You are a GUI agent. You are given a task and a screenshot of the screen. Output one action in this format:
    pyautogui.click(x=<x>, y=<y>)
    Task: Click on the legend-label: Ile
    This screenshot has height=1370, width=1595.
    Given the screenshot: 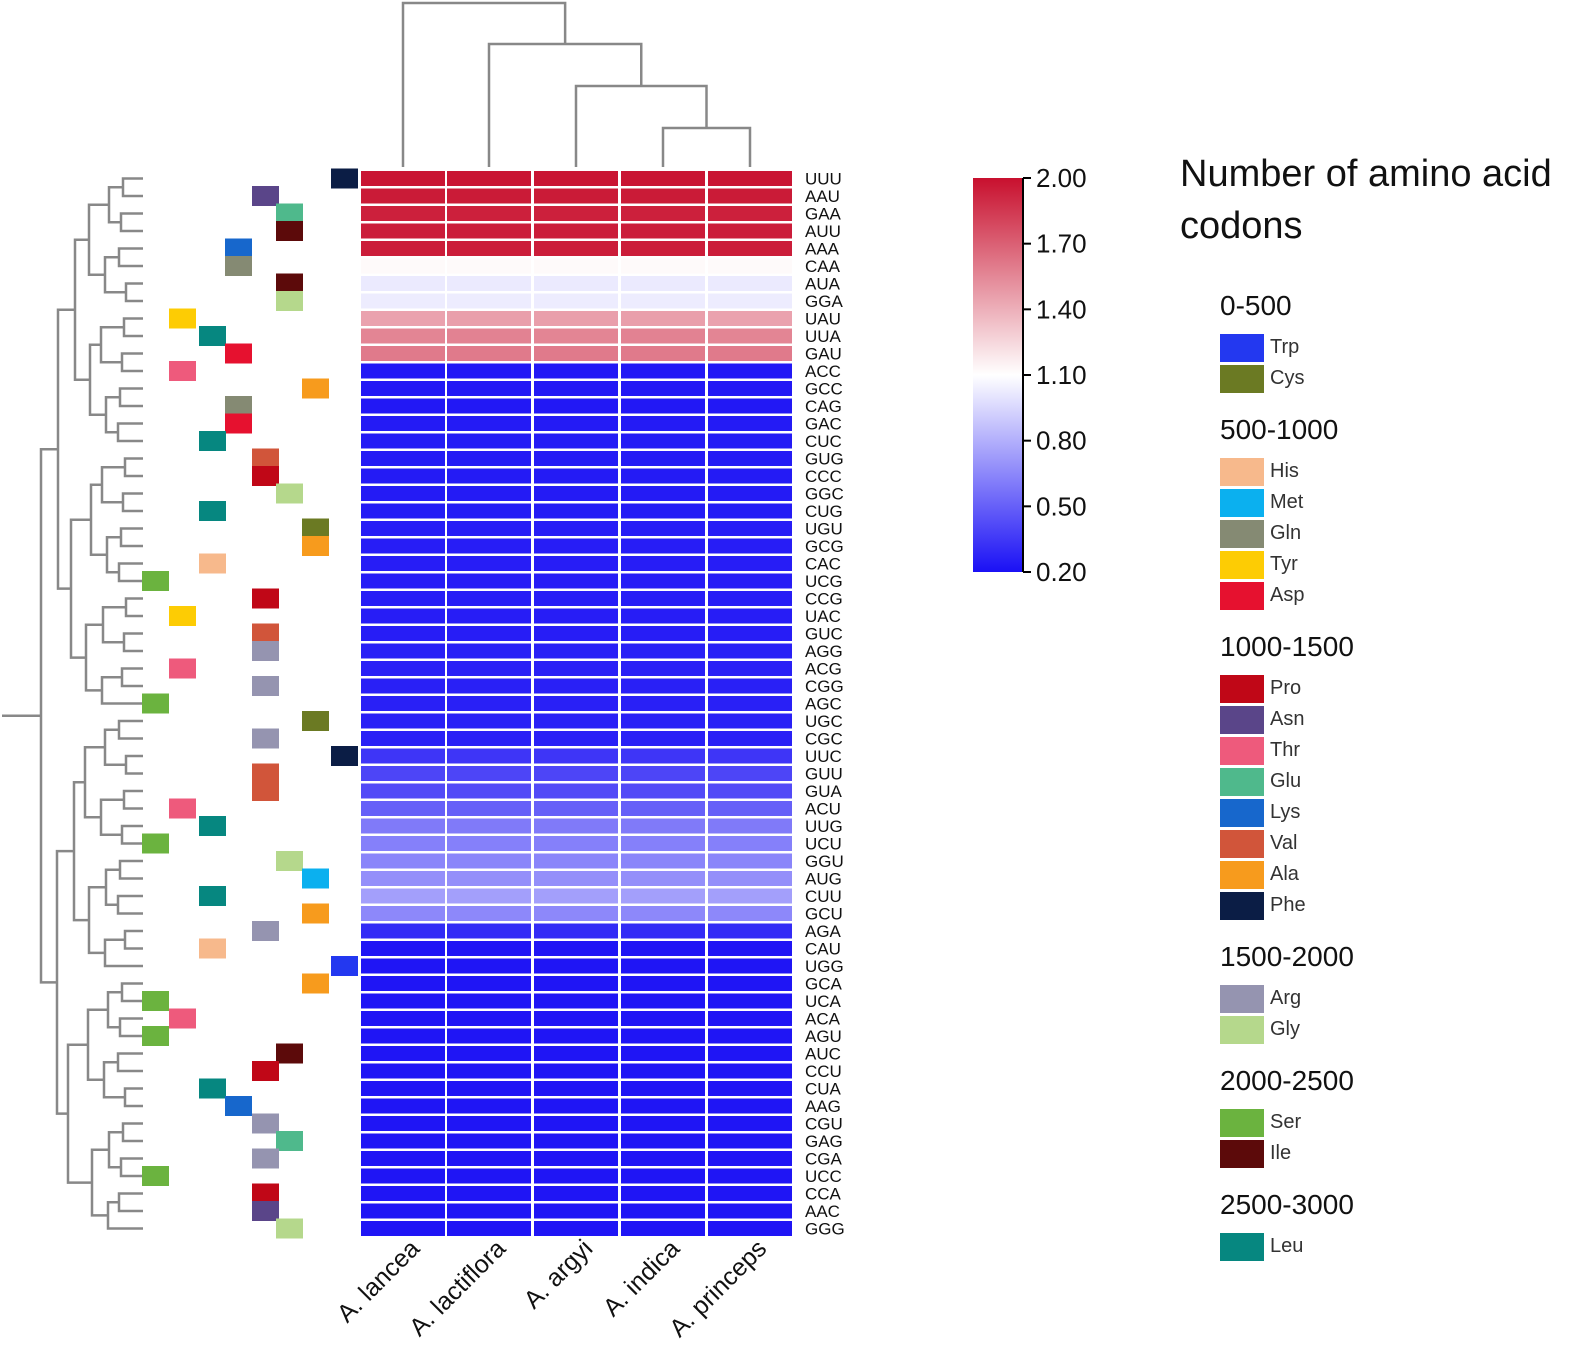 What is the action you would take?
    pyautogui.click(x=1281, y=1153)
    